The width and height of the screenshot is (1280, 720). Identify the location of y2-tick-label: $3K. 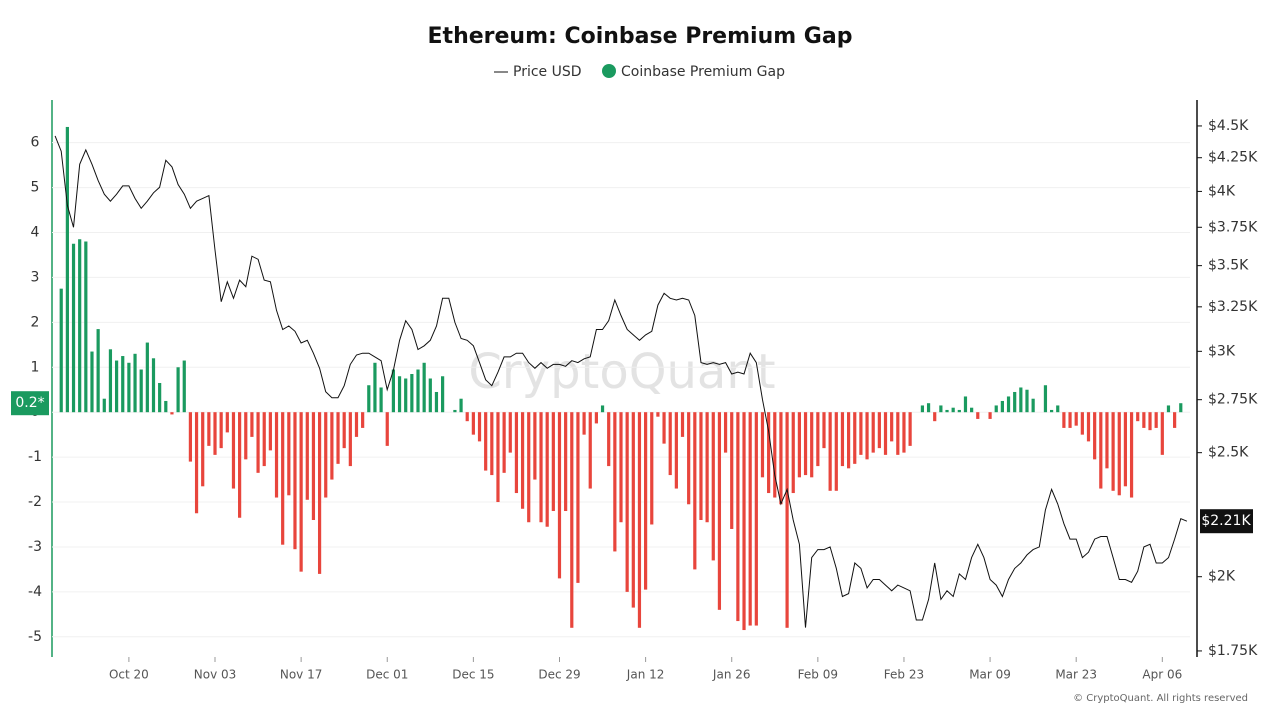
(1222, 351).